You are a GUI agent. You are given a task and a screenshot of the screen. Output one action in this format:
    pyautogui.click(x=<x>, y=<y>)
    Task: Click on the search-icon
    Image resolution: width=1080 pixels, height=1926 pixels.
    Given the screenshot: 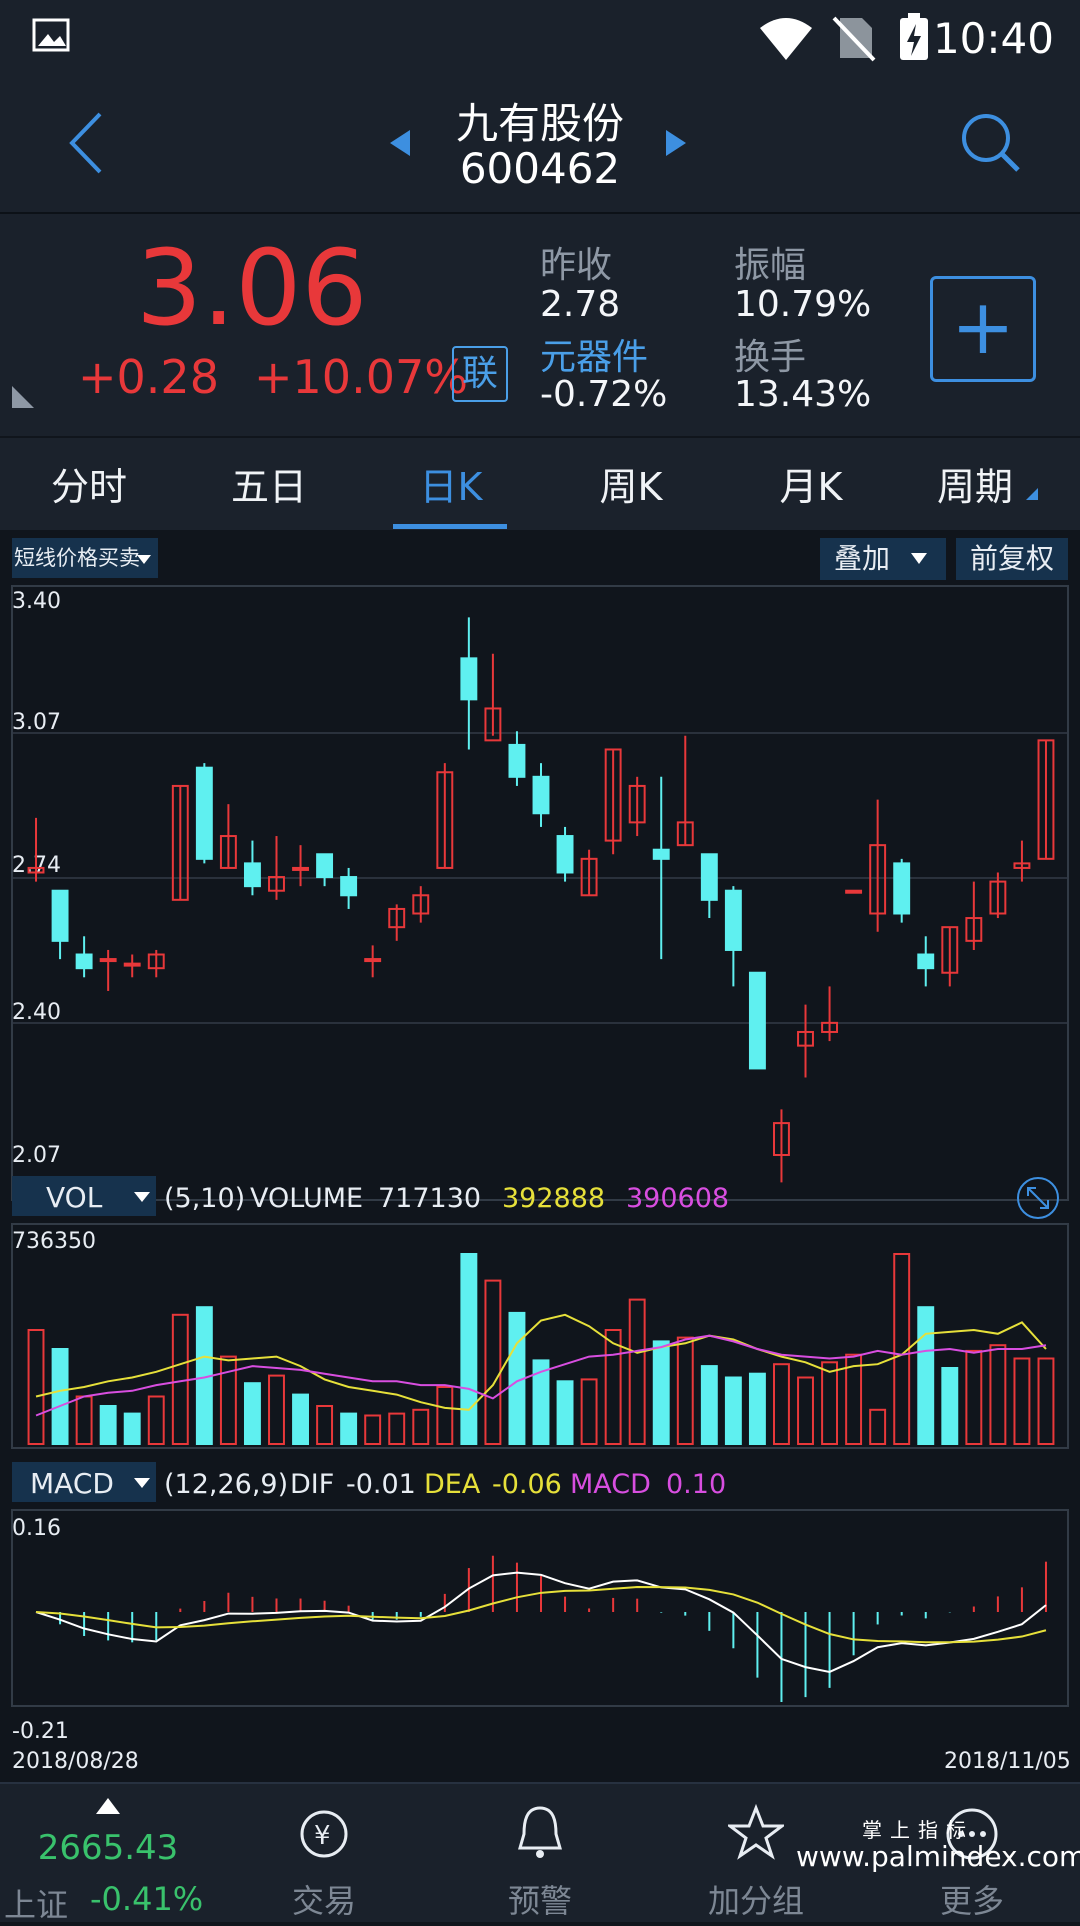 What is the action you would take?
    pyautogui.click(x=990, y=142)
    